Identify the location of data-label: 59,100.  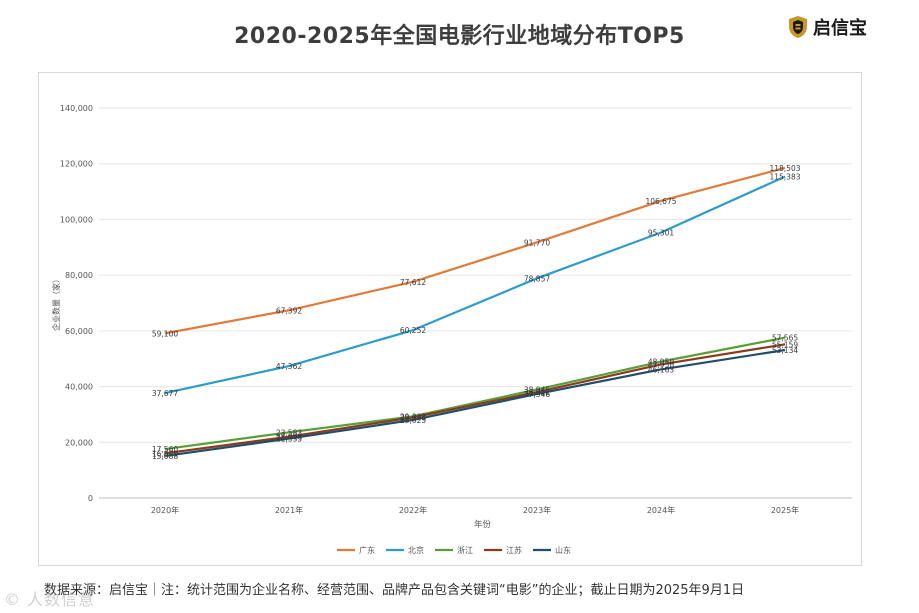
(165, 333).